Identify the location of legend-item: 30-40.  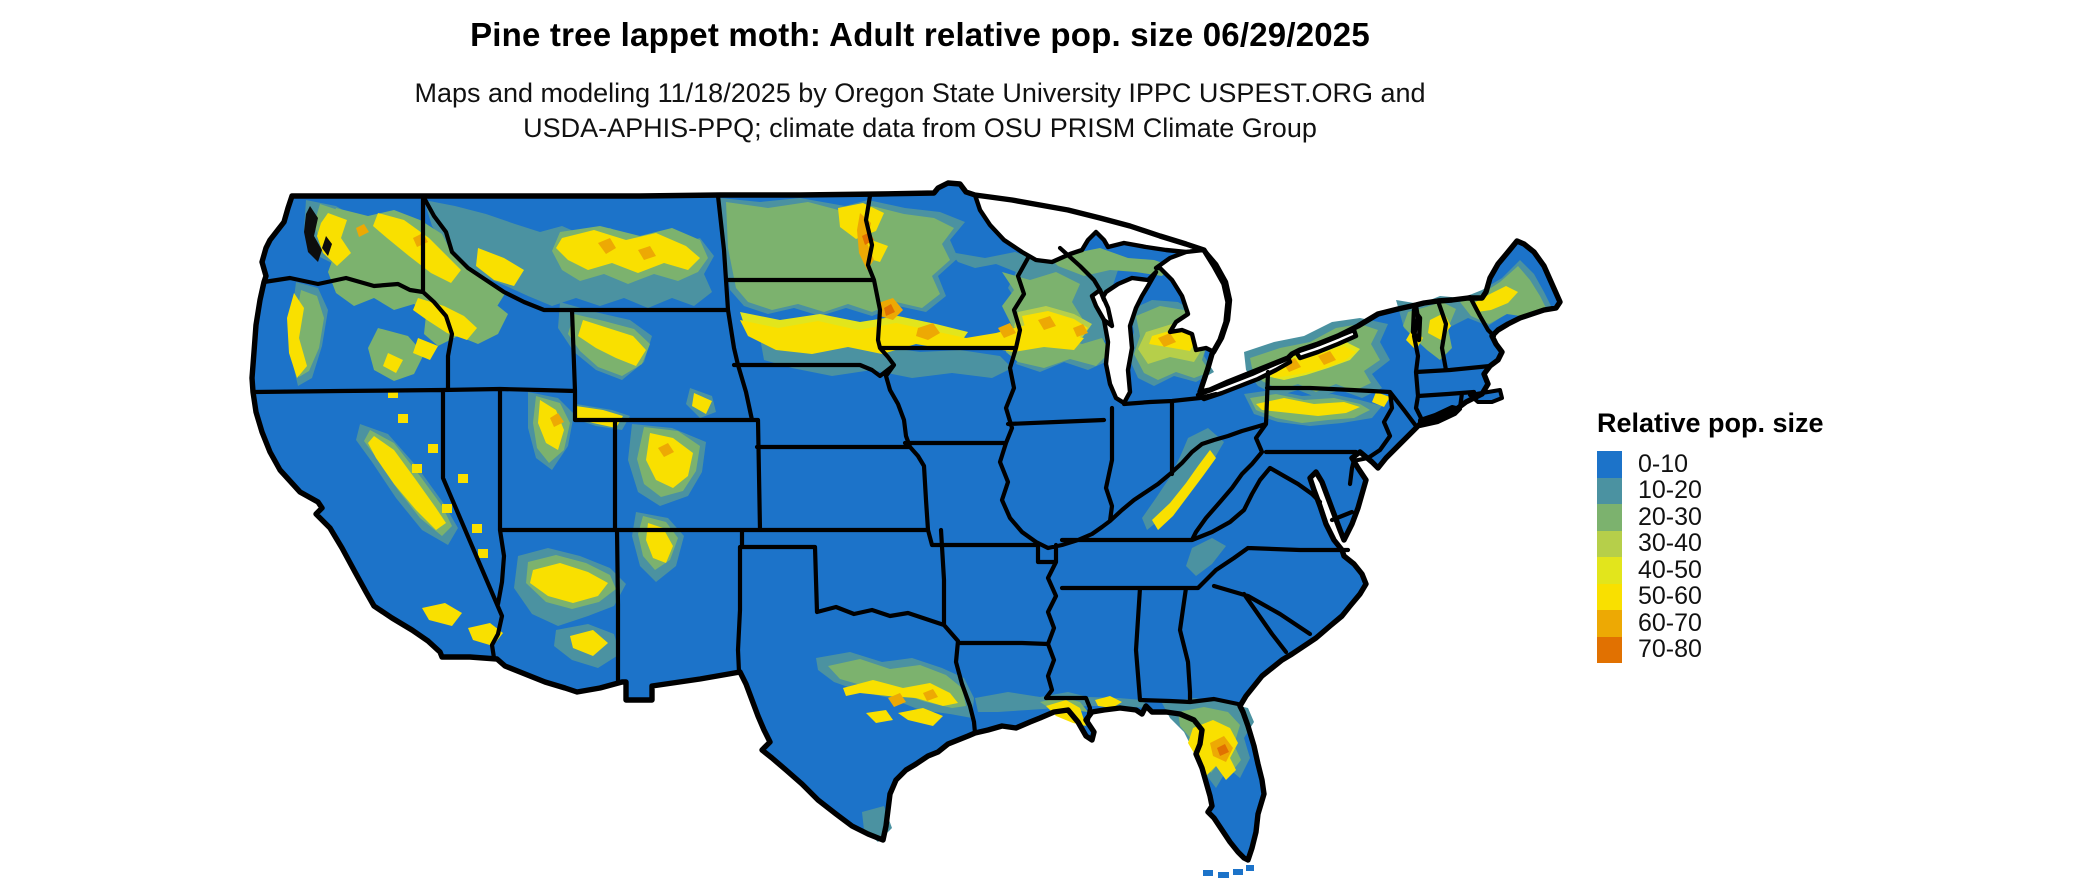
(1710, 543).